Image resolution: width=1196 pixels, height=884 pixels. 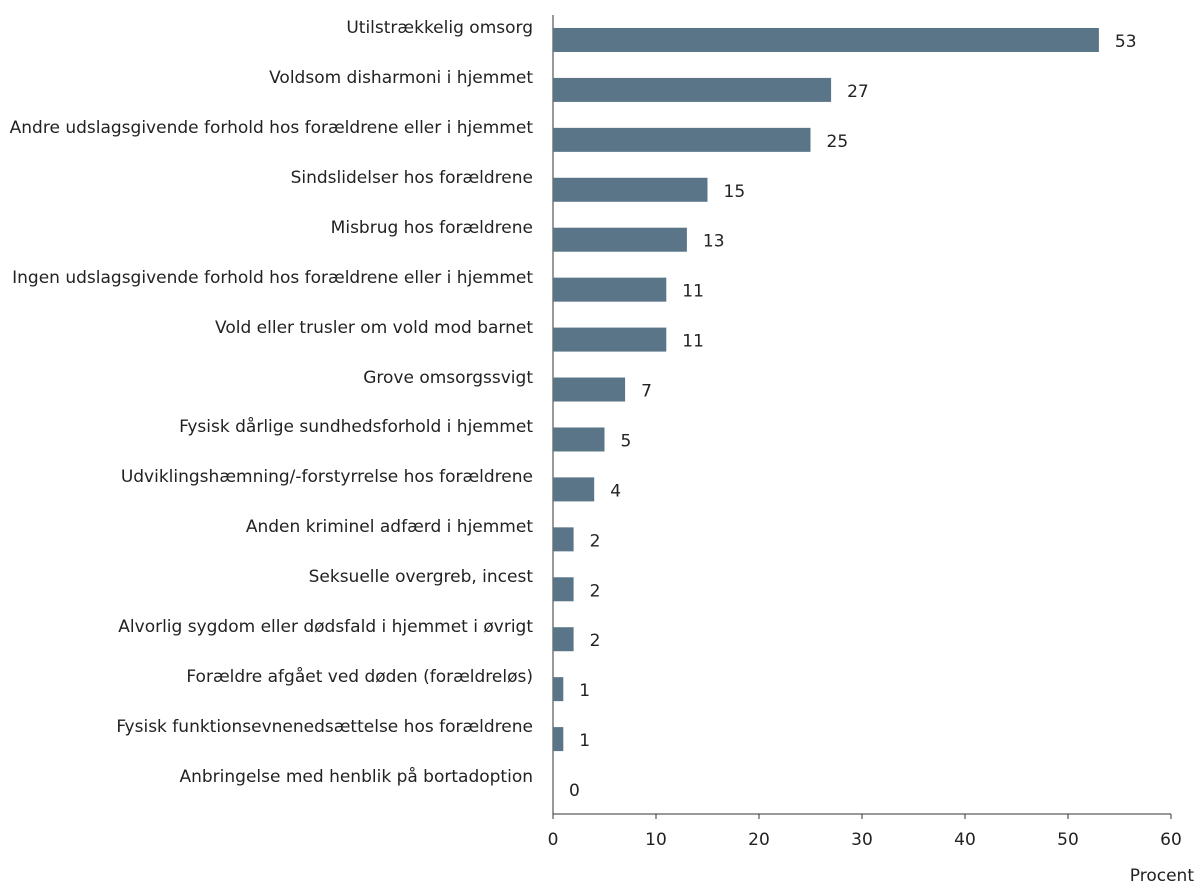 I want to click on value-label: 25, so click(x=838, y=142).